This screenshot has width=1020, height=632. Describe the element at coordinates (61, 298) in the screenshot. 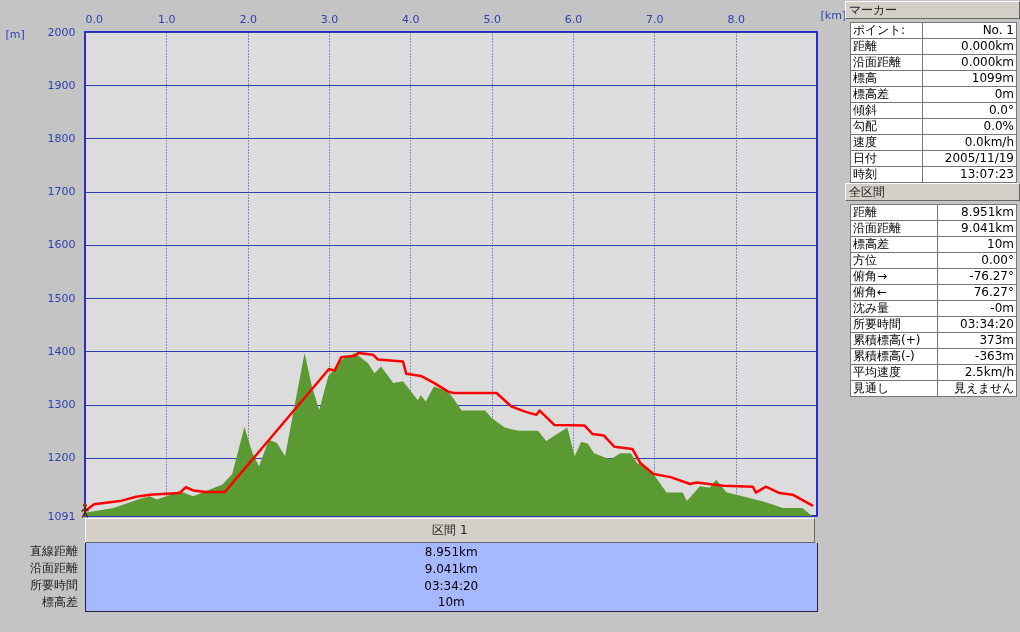

I see `y-tick-label: 1500` at that location.